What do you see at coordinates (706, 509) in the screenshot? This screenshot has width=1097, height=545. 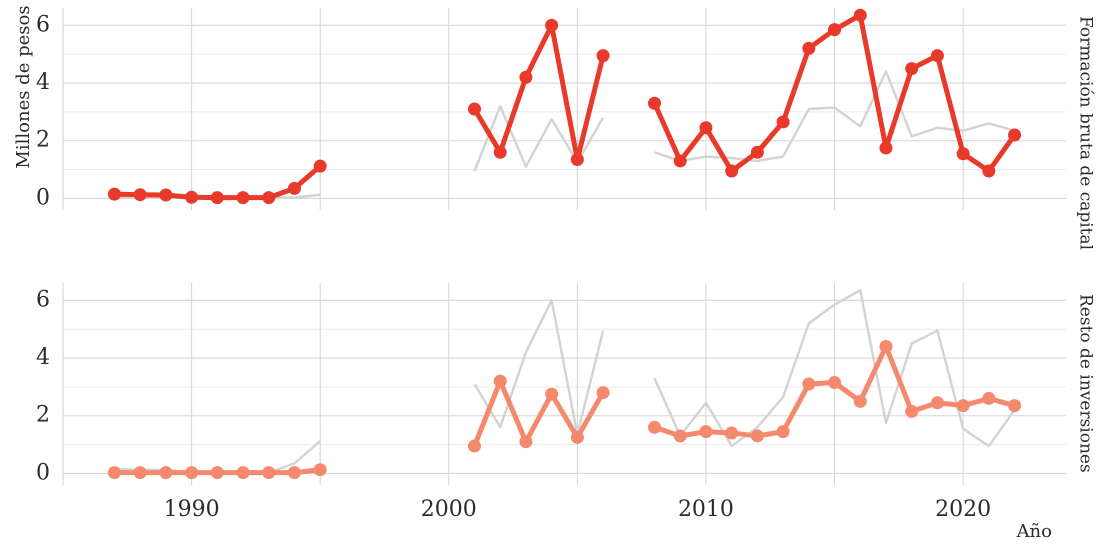 I see `x-tick-label: 2010` at bounding box center [706, 509].